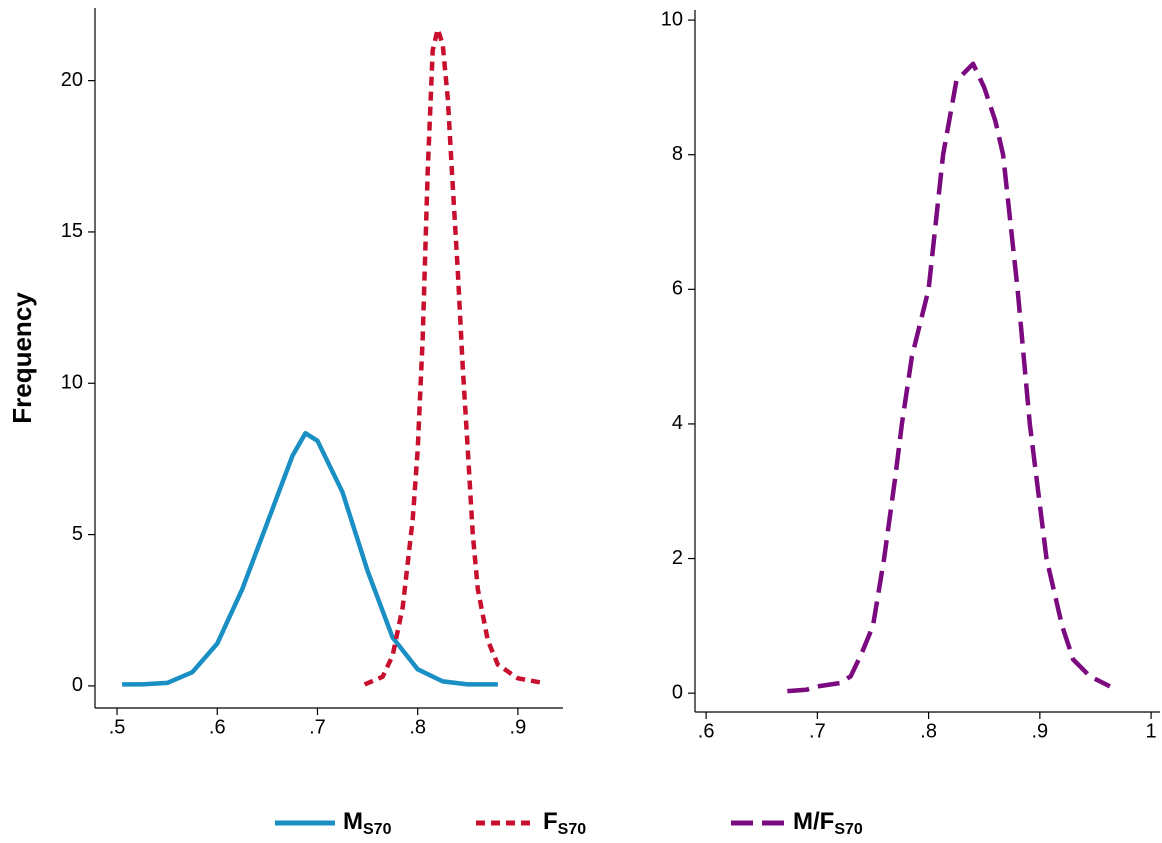  I want to click on y-tick-label: 6, so click(677, 289).